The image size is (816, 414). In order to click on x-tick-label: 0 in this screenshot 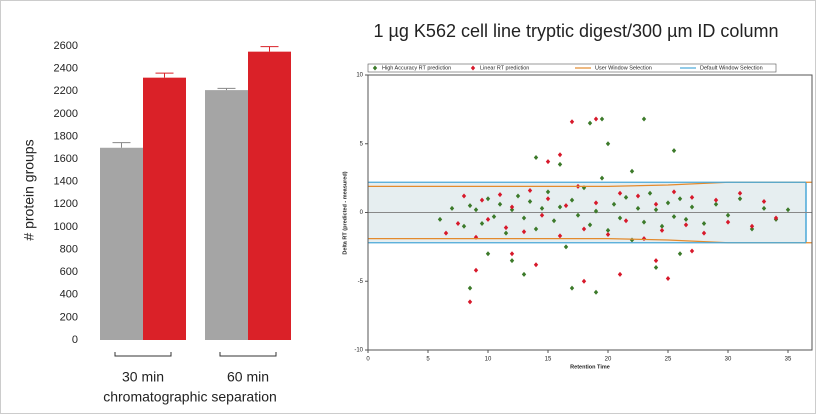, I will do `click(368, 360)`.